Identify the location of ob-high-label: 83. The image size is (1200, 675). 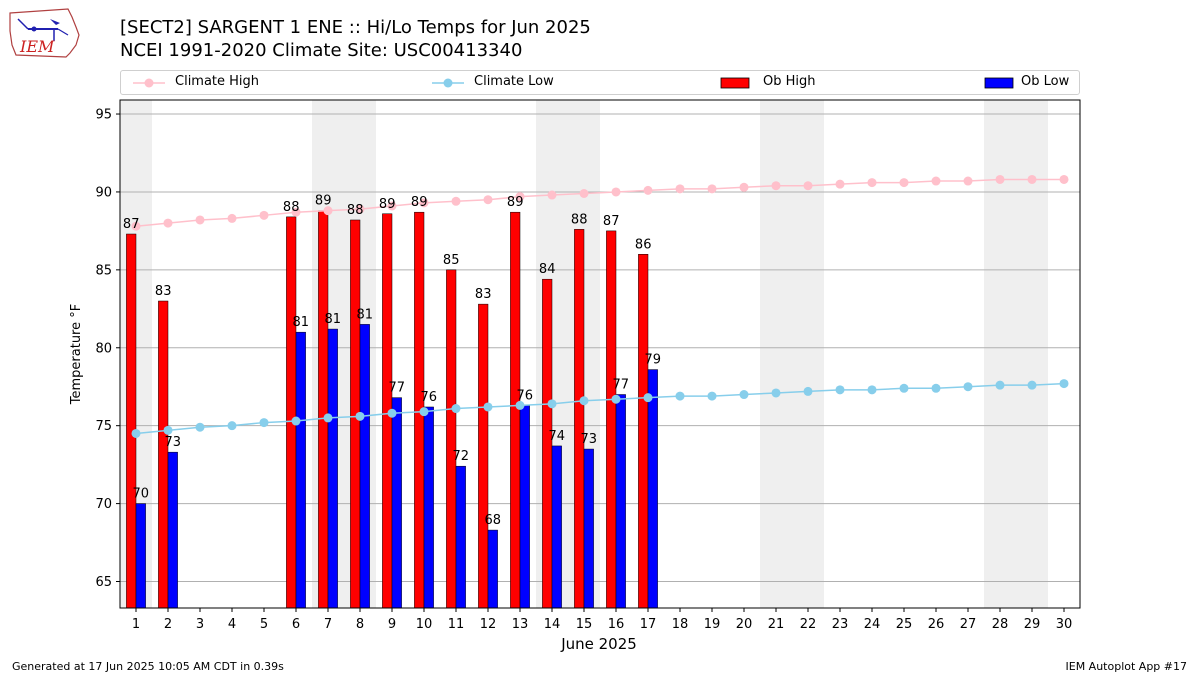
(163, 291).